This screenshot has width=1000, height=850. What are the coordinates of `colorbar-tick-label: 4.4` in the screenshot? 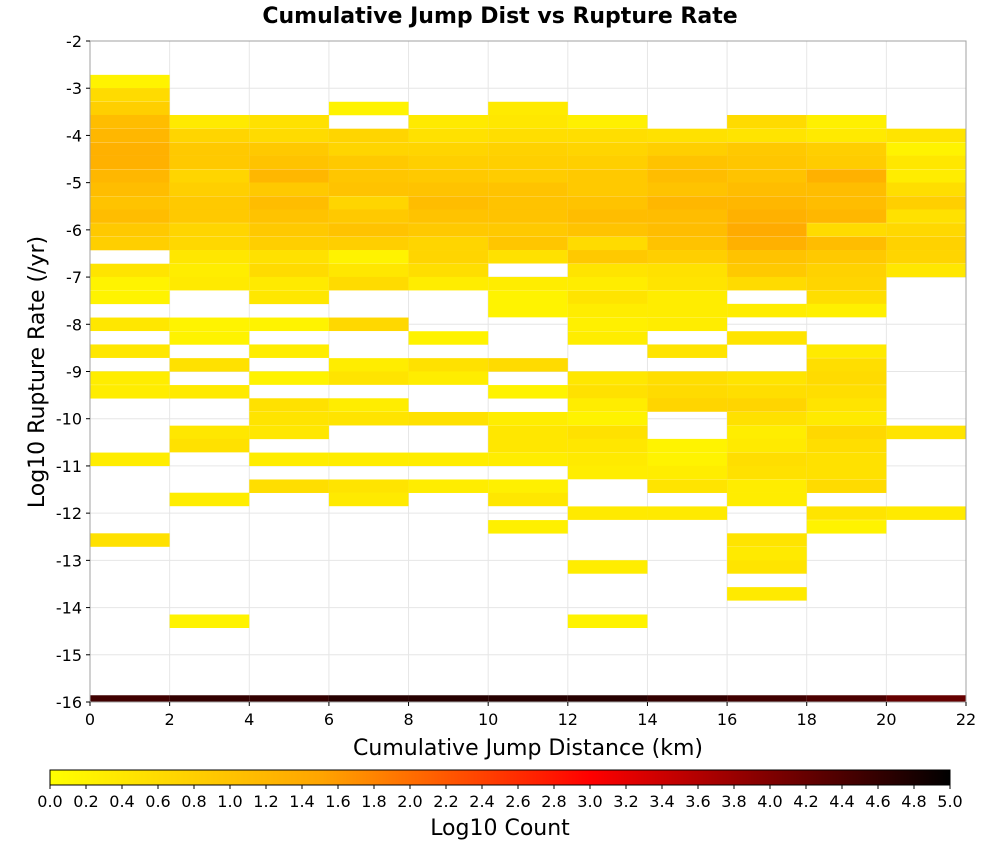 It's located at (841, 801).